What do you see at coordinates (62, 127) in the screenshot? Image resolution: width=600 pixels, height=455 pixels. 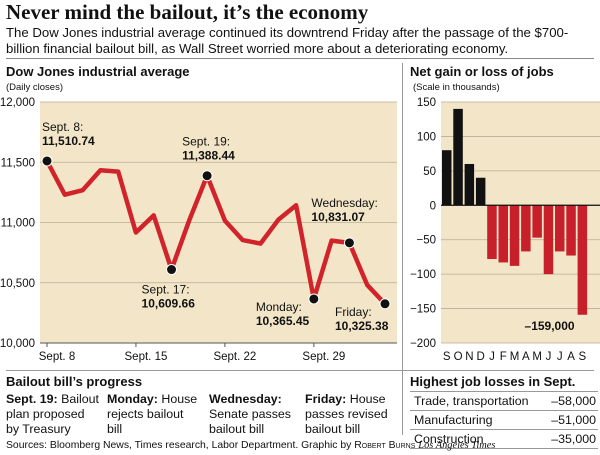 I see `annotation-label: Sept. 8:` at bounding box center [62, 127].